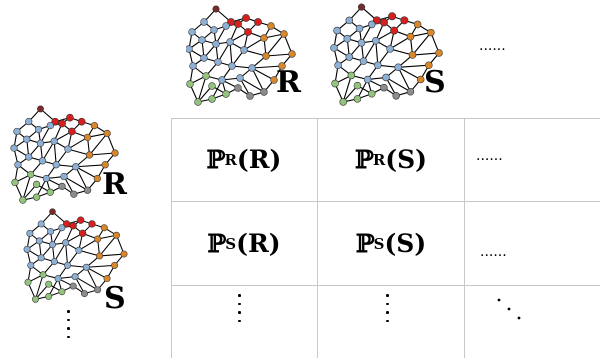 The image size is (600, 358). Describe the element at coordinates (509, 309) in the screenshot. I see `cell-ddots` at that location.